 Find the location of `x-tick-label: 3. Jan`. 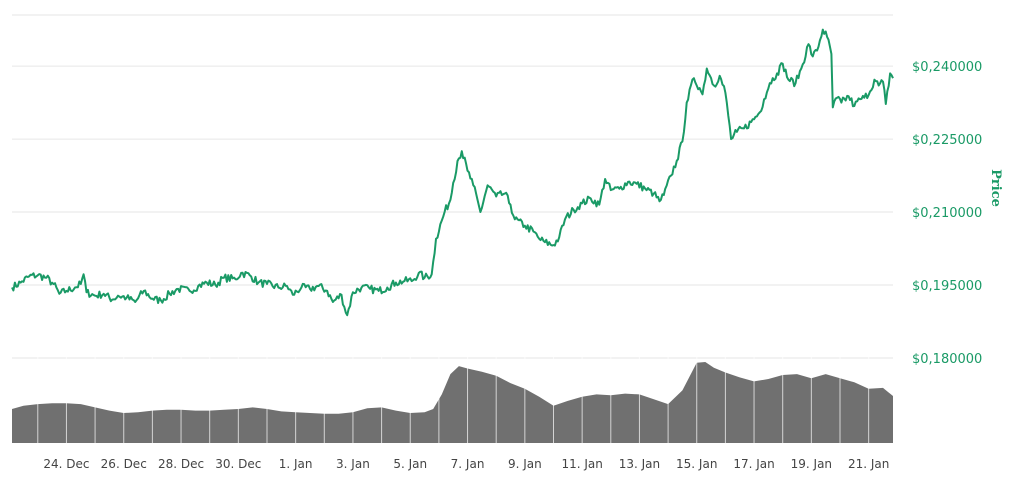

x-tick-label: 3. Jan is located at coordinates (353, 464).